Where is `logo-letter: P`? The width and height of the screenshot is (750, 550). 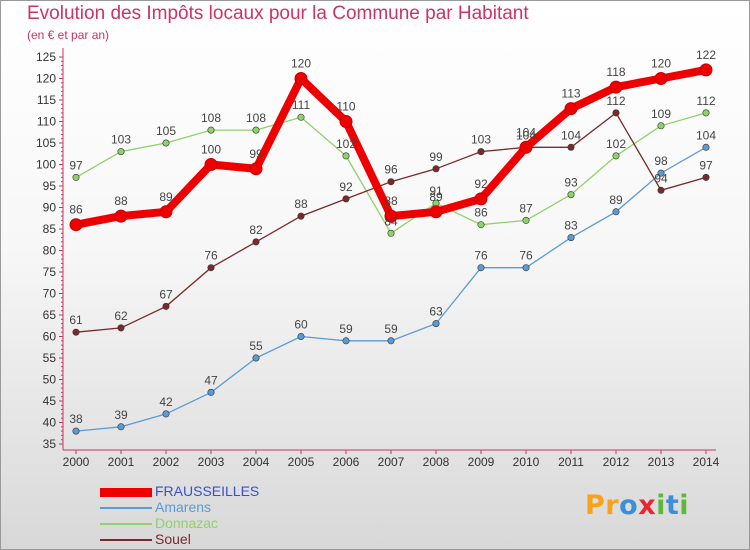
logo-letter: P is located at coordinates (595, 505).